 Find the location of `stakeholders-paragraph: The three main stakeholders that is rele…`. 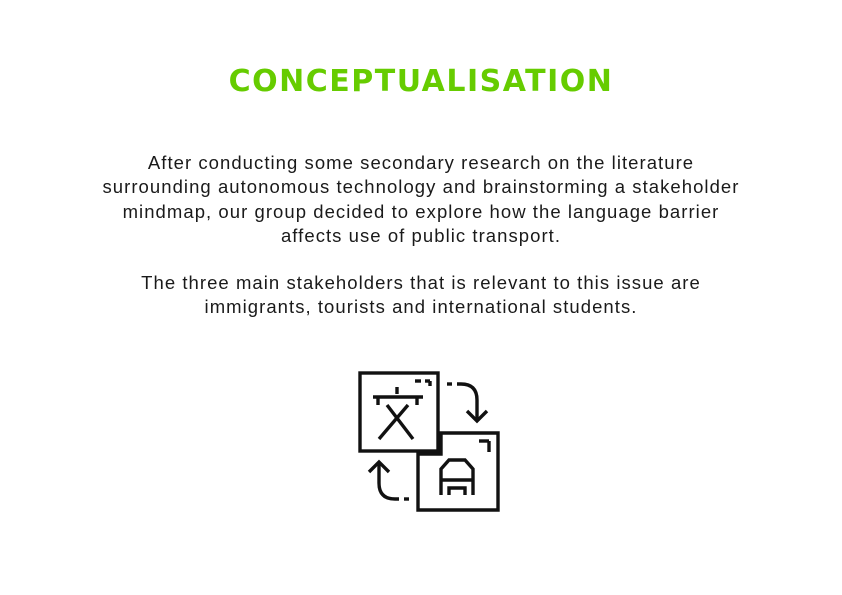

stakeholders-paragraph: The three main stakeholders that is rele… is located at coordinates (421, 295).